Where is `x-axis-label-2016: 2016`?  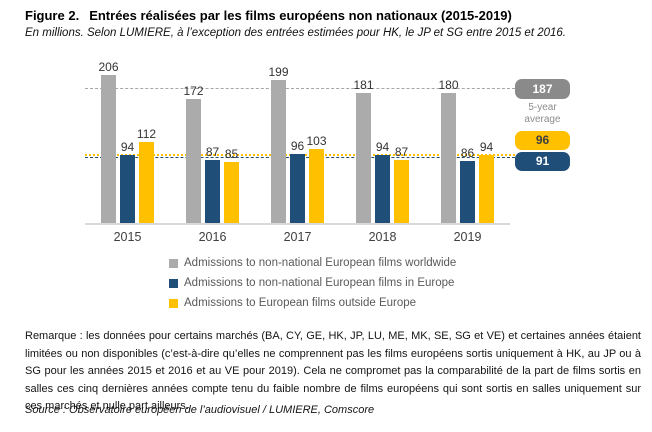
x-axis-label-2016: 2016 is located at coordinates (212, 237).